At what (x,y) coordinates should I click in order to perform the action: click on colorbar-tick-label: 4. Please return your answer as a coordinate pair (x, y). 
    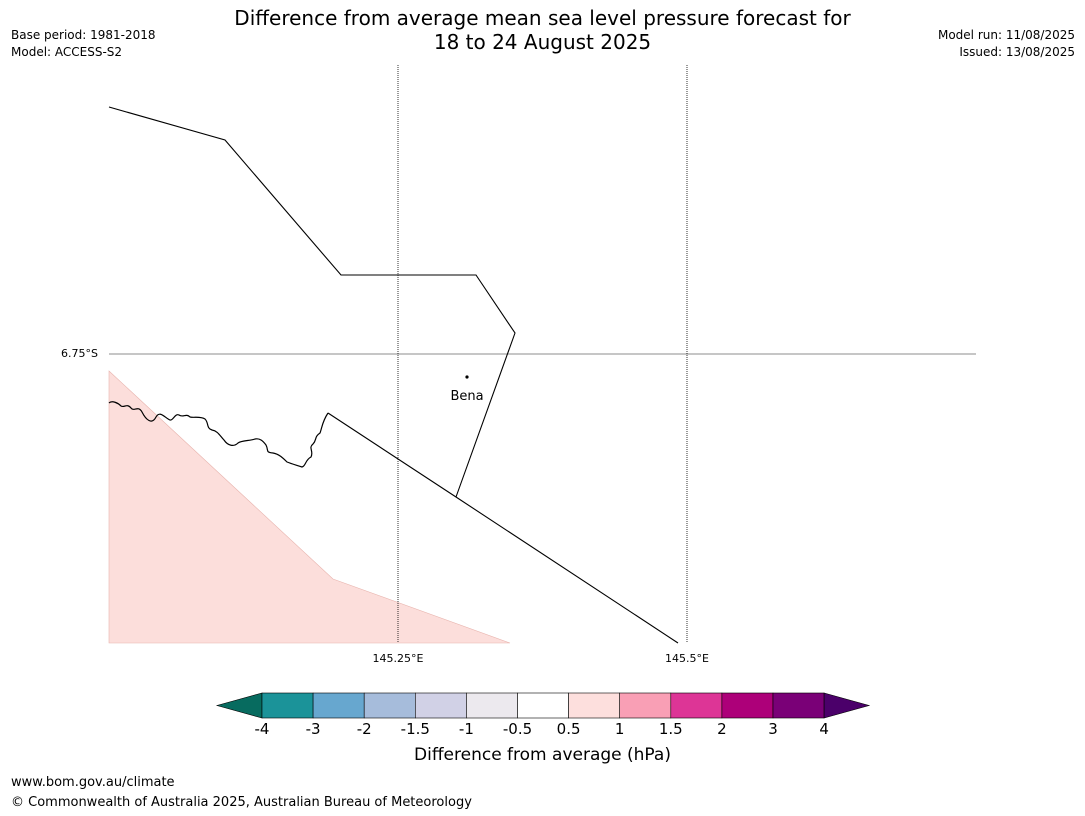
    Looking at the image, I should click on (824, 729).